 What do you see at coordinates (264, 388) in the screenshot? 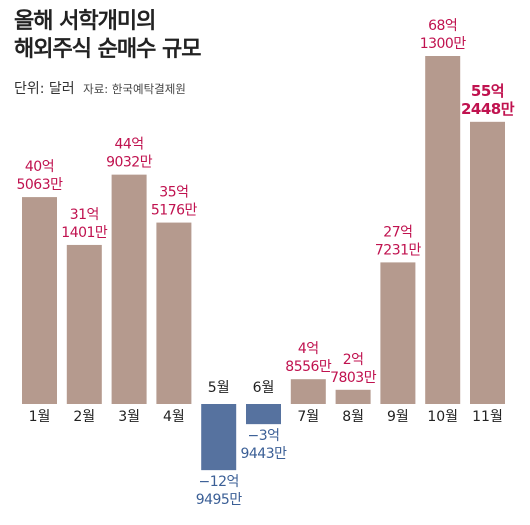
I see `x-tick-label: 6월` at bounding box center [264, 388].